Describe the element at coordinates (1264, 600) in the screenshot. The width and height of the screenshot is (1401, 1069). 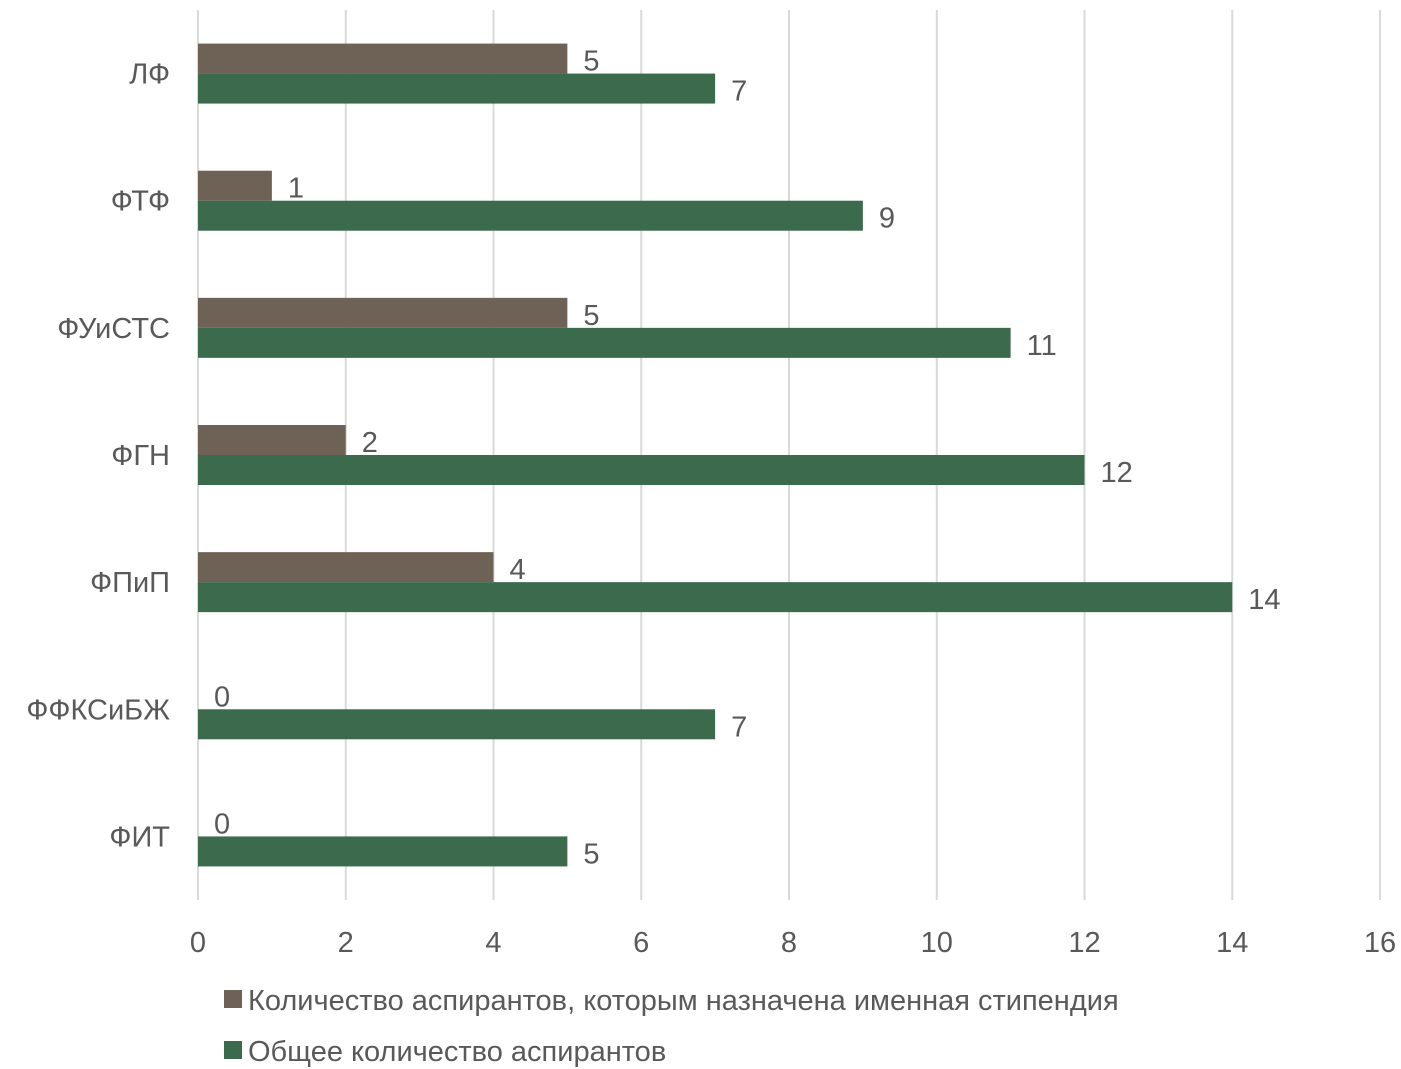
I see `data-label: 14` at that location.